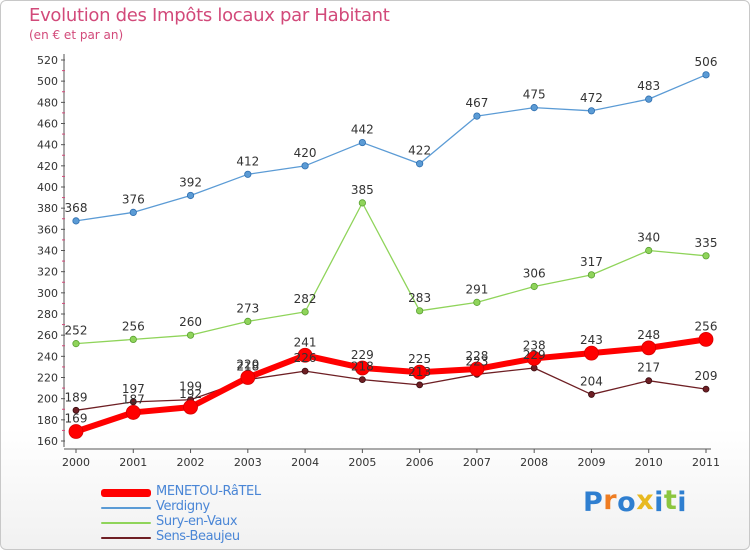  What do you see at coordinates (305, 153) in the screenshot?
I see `data-label-verdigny: 420` at bounding box center [305, 153].